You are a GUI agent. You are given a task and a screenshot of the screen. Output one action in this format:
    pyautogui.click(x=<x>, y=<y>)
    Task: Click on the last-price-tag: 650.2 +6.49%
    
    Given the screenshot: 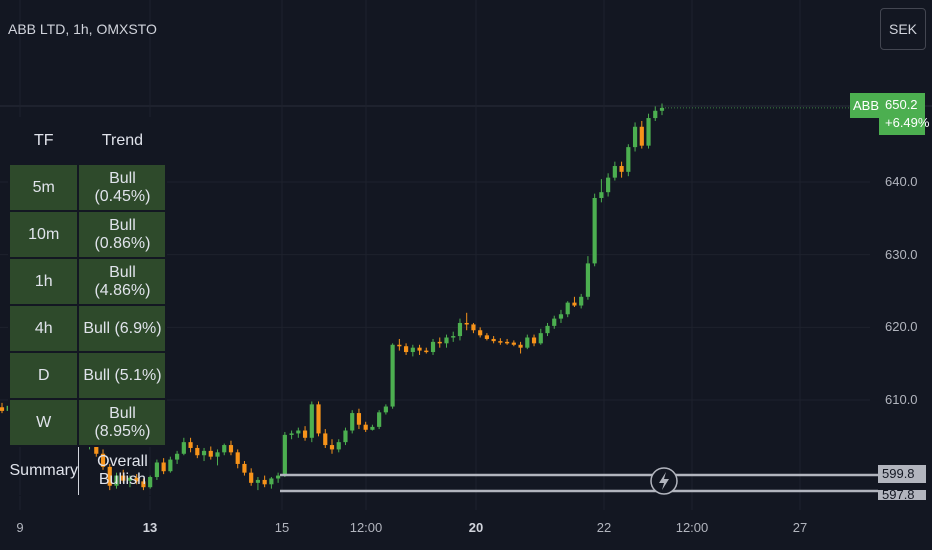 What is the action you would take?
    pyautogui.click(x=904, y=114)
    